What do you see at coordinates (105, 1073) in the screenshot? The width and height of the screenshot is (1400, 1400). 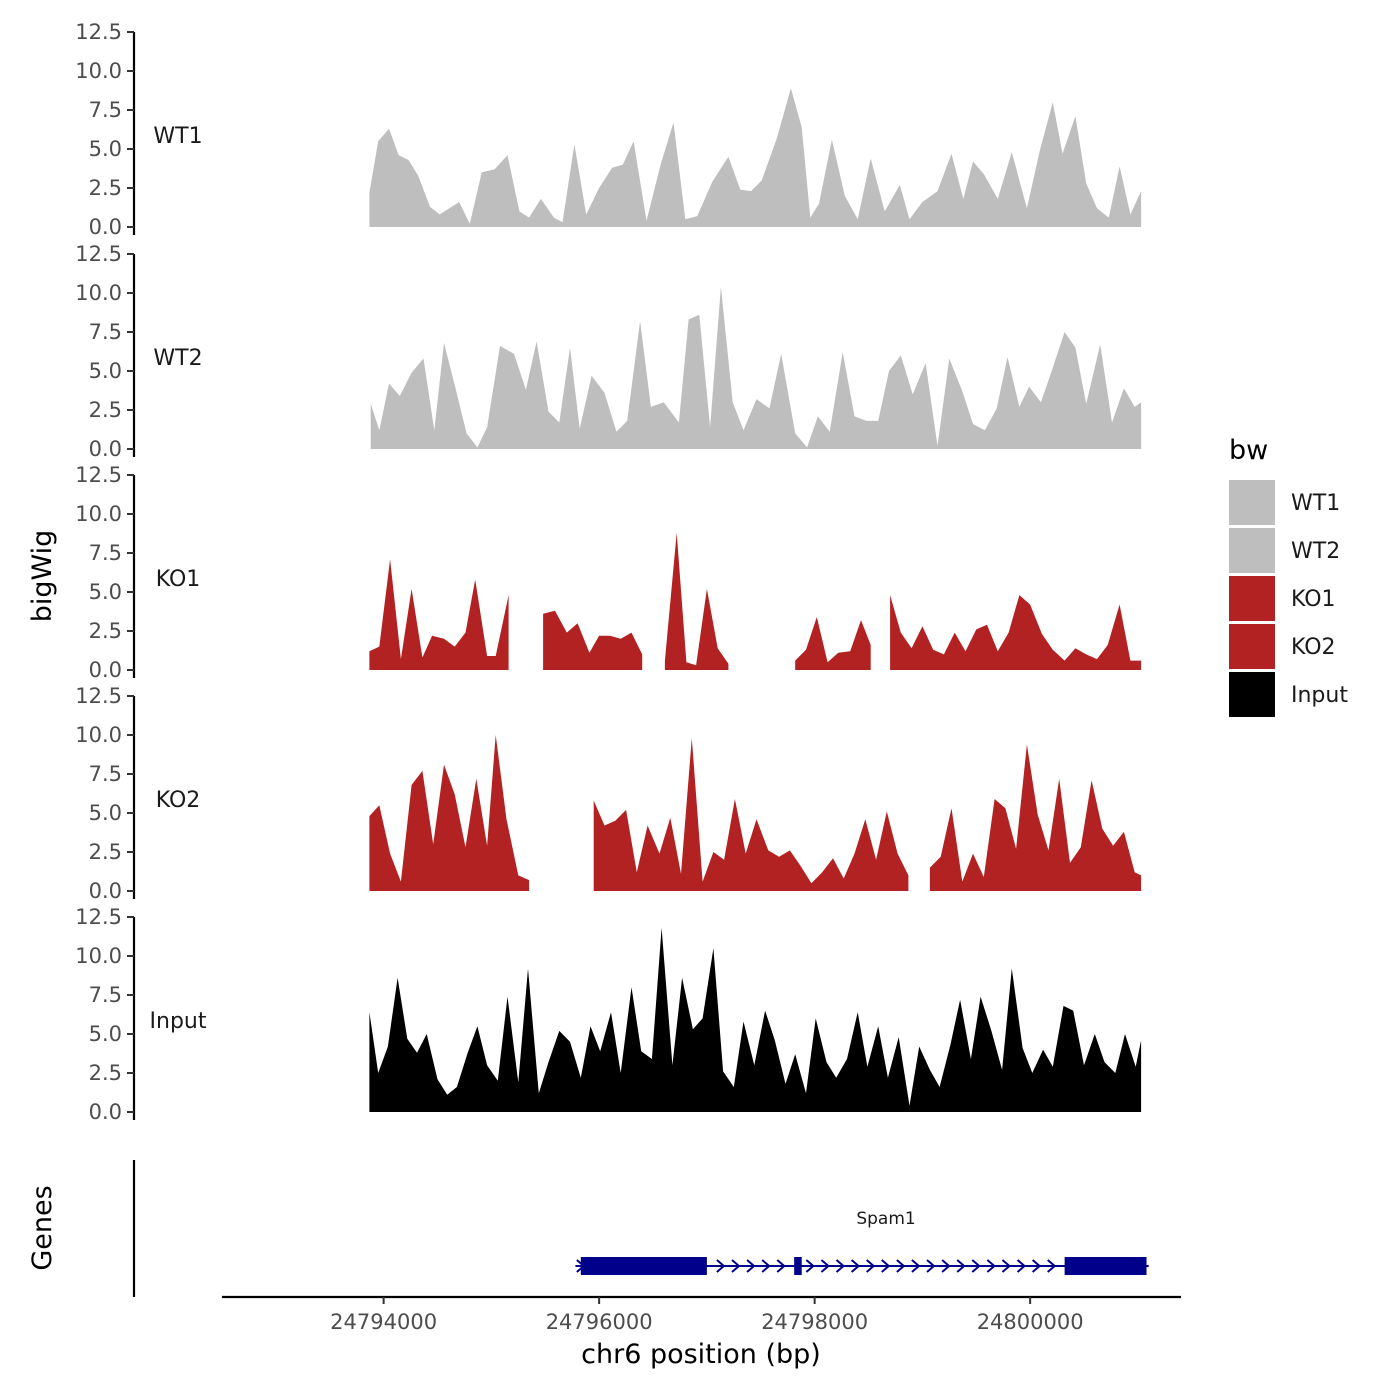 I see `y-tick-label-input-1: 2.5` at bounding box center [105, 1073].